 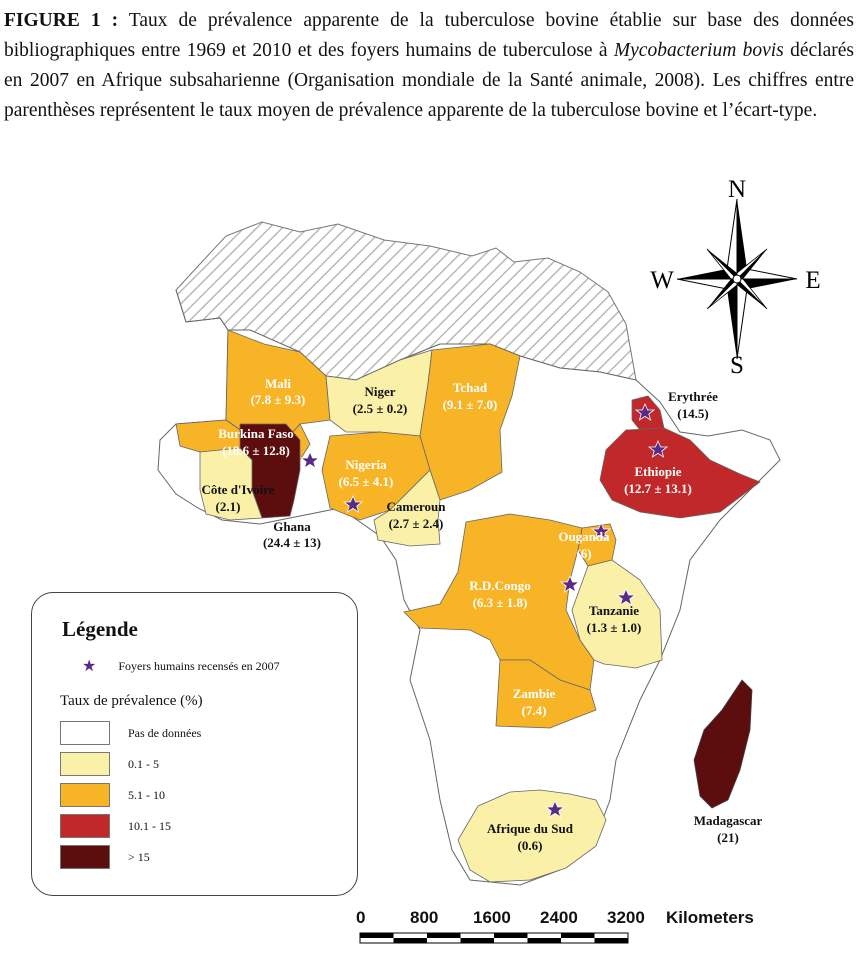 What do you see at coordinates (278, 399) in the screenshot?
I see `label-mali-value: (7.8 ± 9.3)` at bounding box center [278, 399].